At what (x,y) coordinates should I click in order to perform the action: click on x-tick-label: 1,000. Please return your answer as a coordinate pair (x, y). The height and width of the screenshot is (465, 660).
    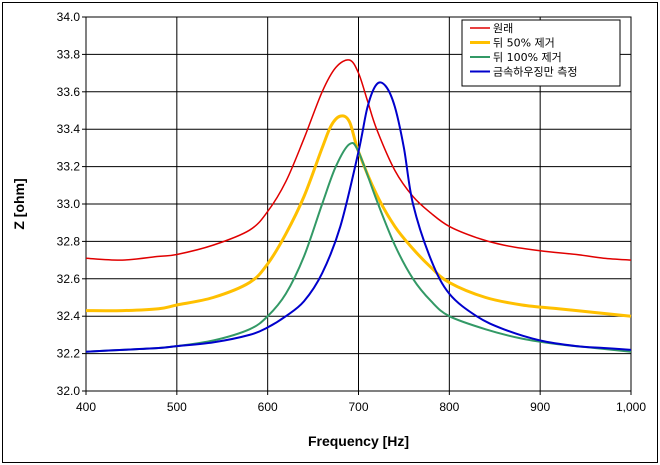
    Looking at the image, I should click on (631, 407).